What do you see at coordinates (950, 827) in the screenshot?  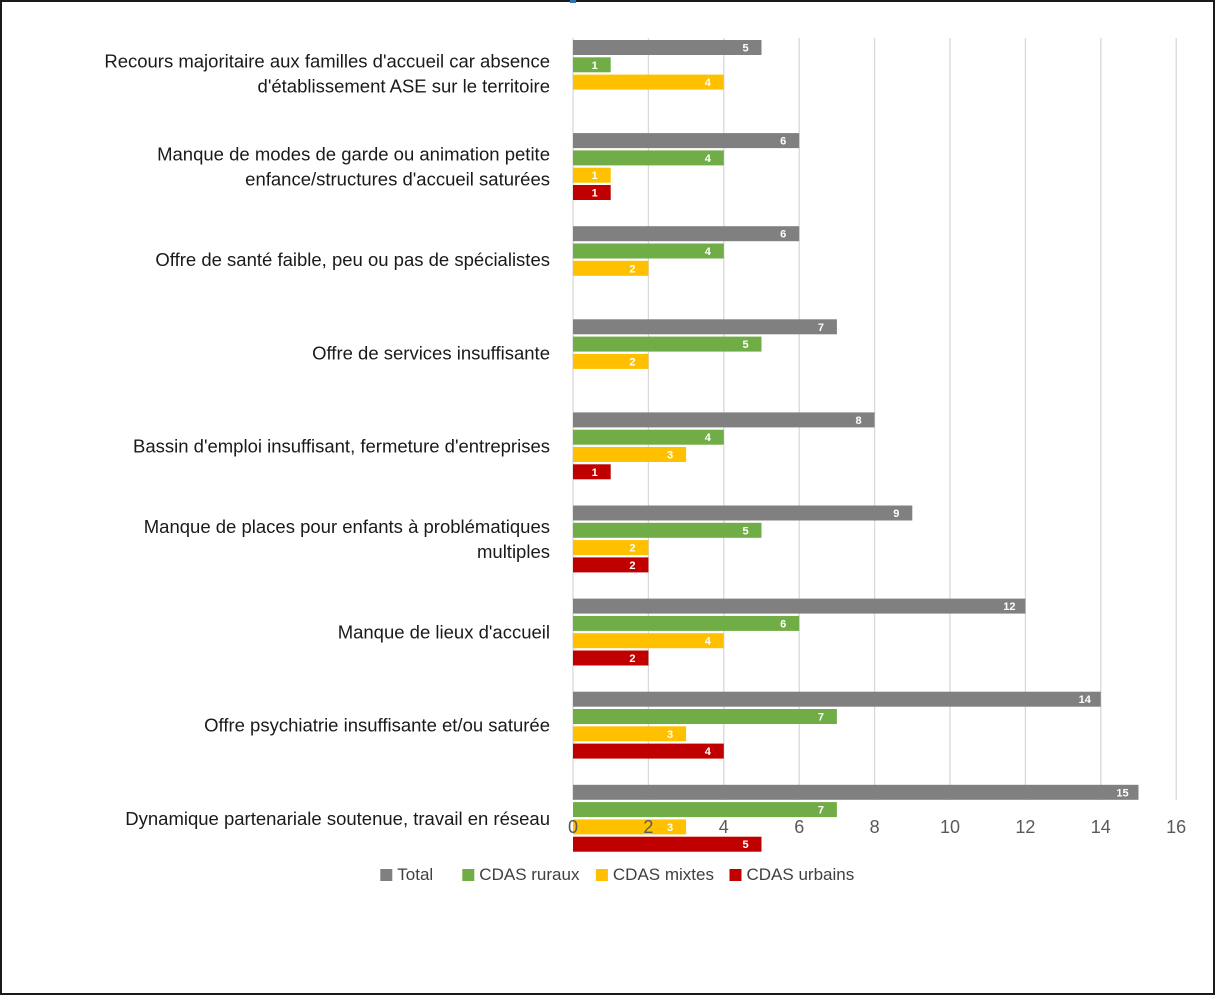 I see `x-tick-label: 10` at bounding box center [950, 827].